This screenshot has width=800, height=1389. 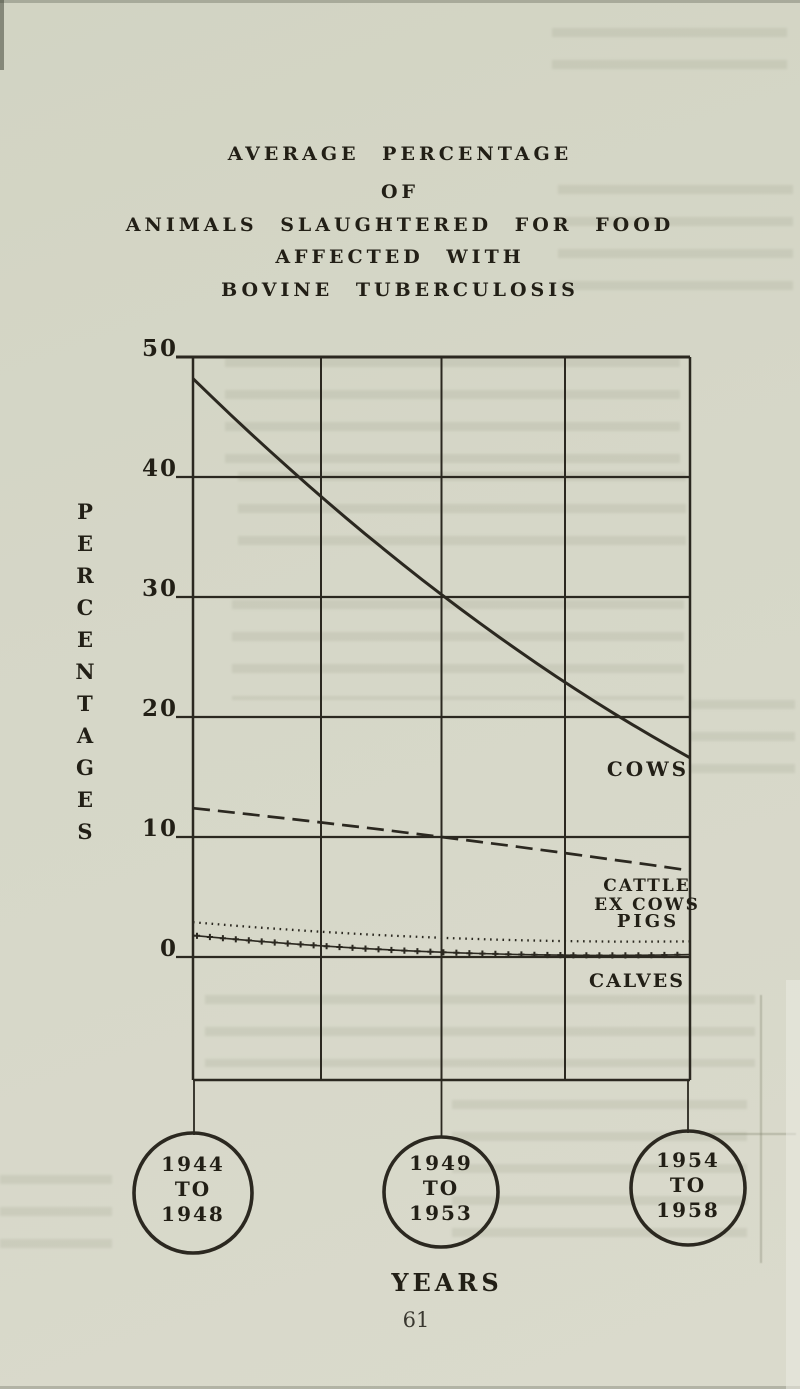 I want to click on series-label-line: CATTLE, so click(x=647, y=886).